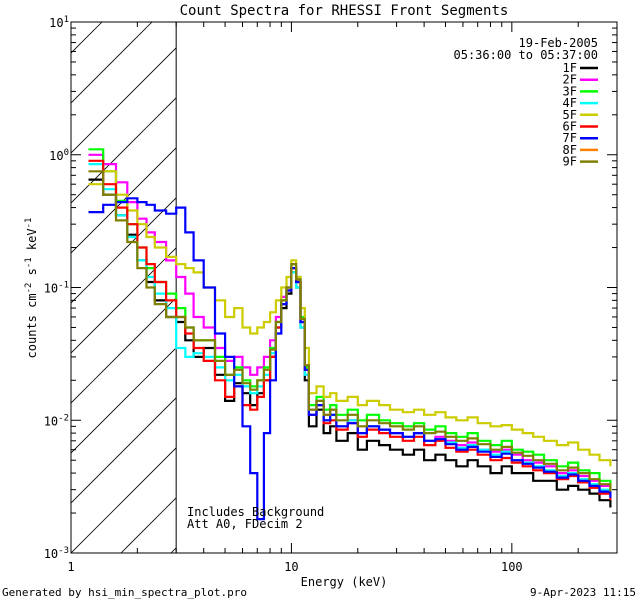 Image resolution: width=640 pixels, height=600 pixels. I want to click on y-tick-label: 10-1, so click(56, 288).